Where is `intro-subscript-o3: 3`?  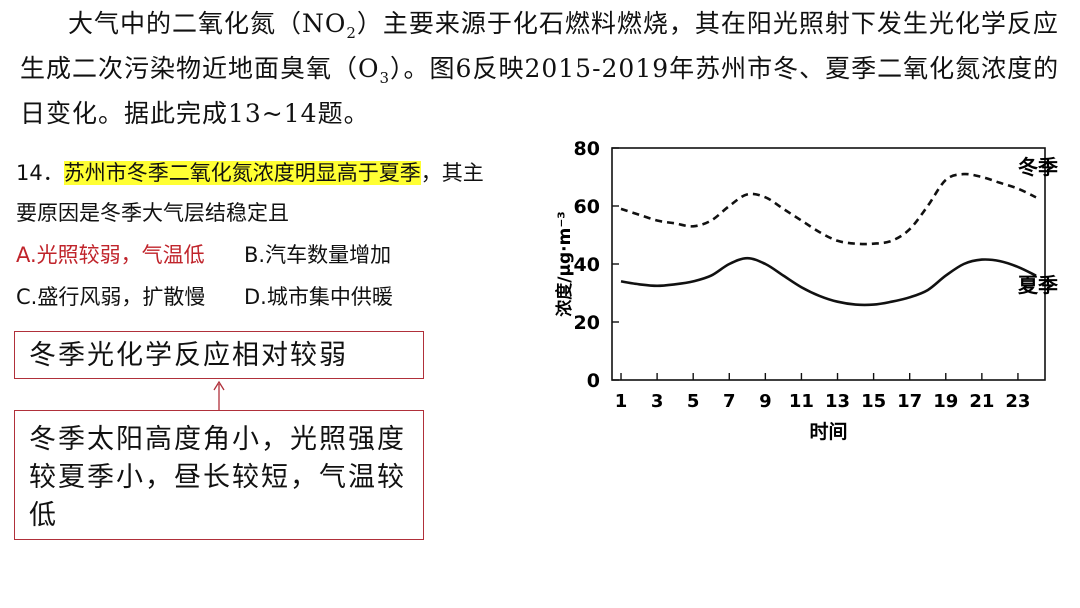
intro-subscript-o3: 3 is located at coordinates (385, 78).